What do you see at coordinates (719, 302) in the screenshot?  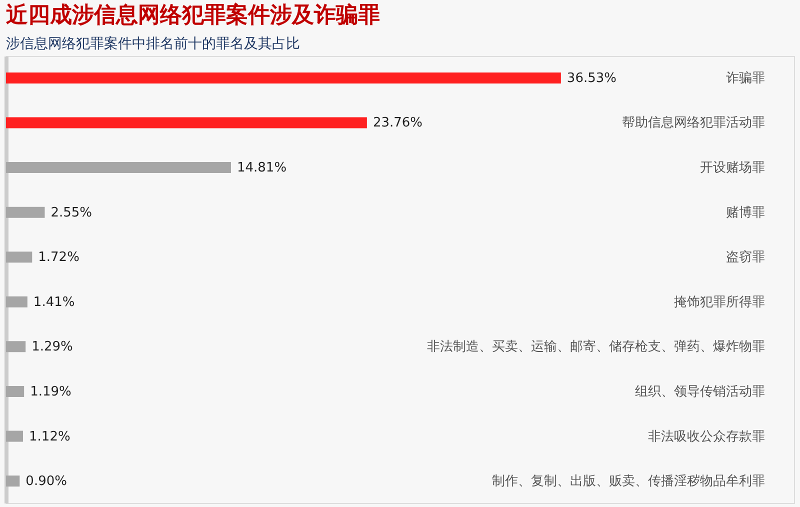 I see `y-tick-label: 掩饰犯罪所得罪` at bounding box center [719, 302].